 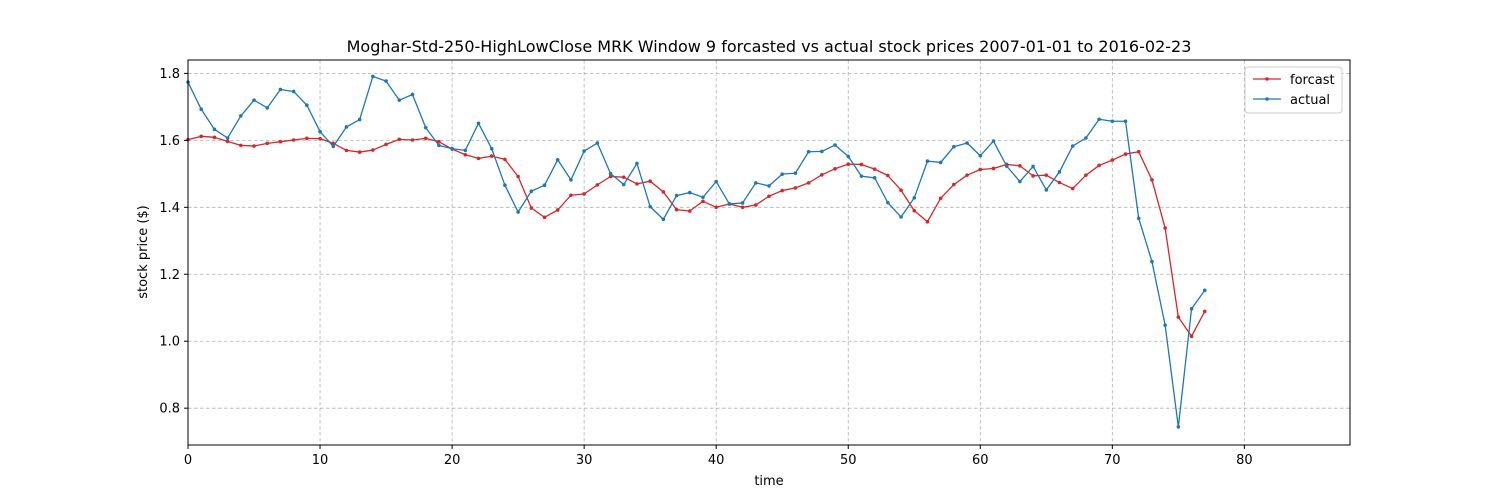 I want to click on x-tick-label: 60, so click(x=980, y=460).